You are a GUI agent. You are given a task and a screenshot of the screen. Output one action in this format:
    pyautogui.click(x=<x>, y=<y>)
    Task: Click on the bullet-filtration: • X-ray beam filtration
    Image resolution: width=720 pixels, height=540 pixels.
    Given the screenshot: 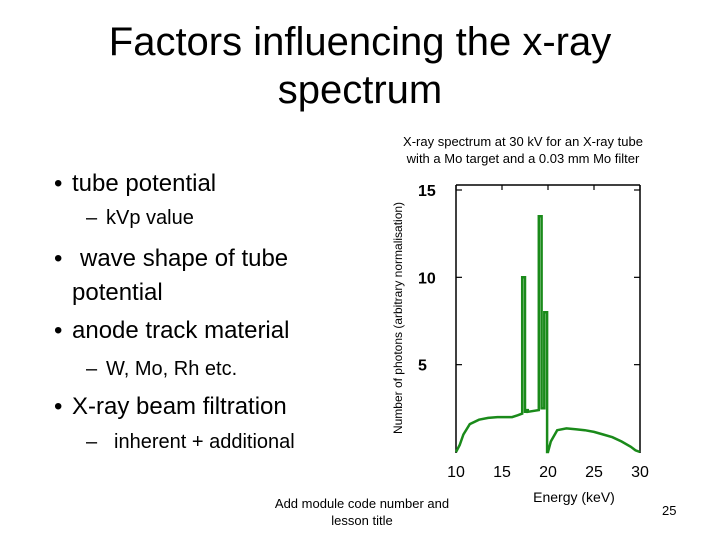 What is the action you would take?
    pyautogui.click(x=170, y=407)
    